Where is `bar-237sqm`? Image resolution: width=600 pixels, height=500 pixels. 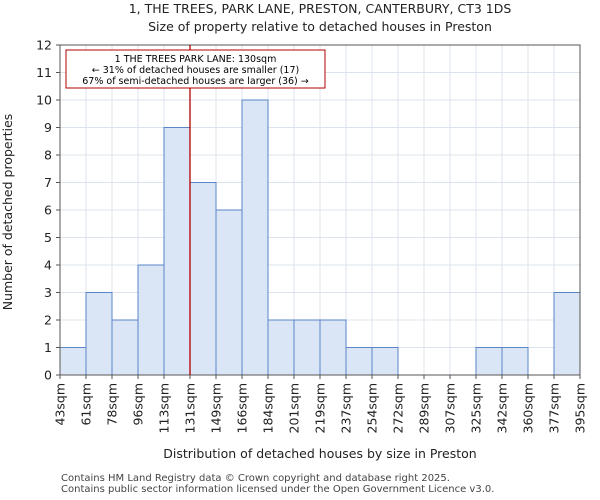
bar-237sqm is located at coordinates (359, 361).